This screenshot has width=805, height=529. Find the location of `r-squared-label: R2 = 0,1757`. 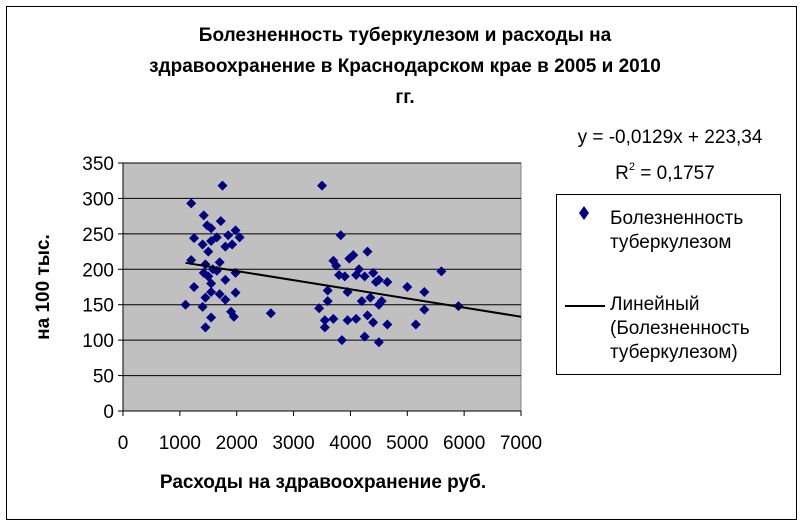

r-squared-label: R2 = 0,1757 is located at coordinates (665, 173).